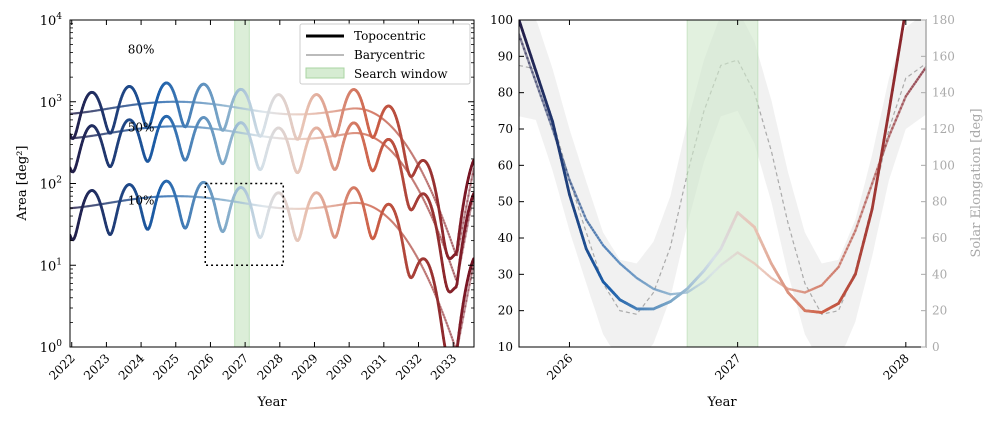  I want to click on left-x-tick-label: 2028, so click(269, 366).